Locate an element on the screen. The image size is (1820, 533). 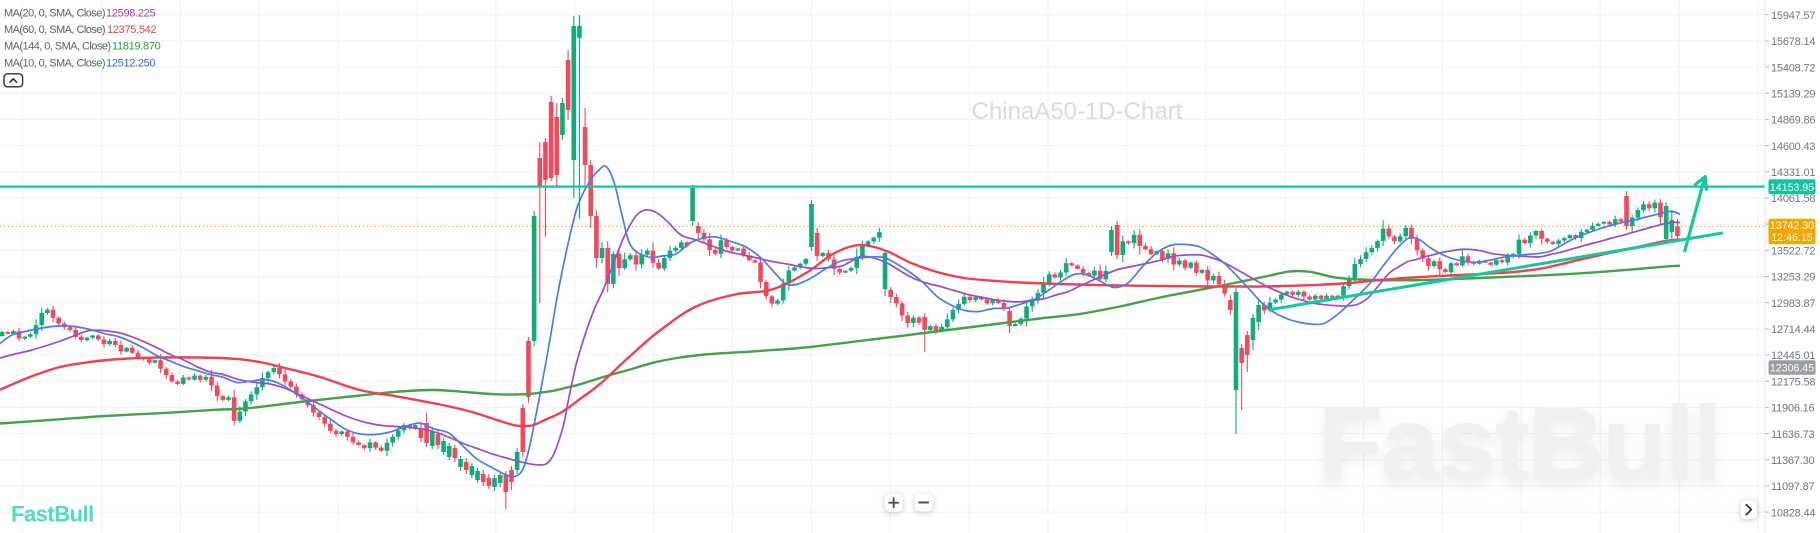
svg-text: ChinaA50-1D-Chart is located at coordinates (1077, 111).